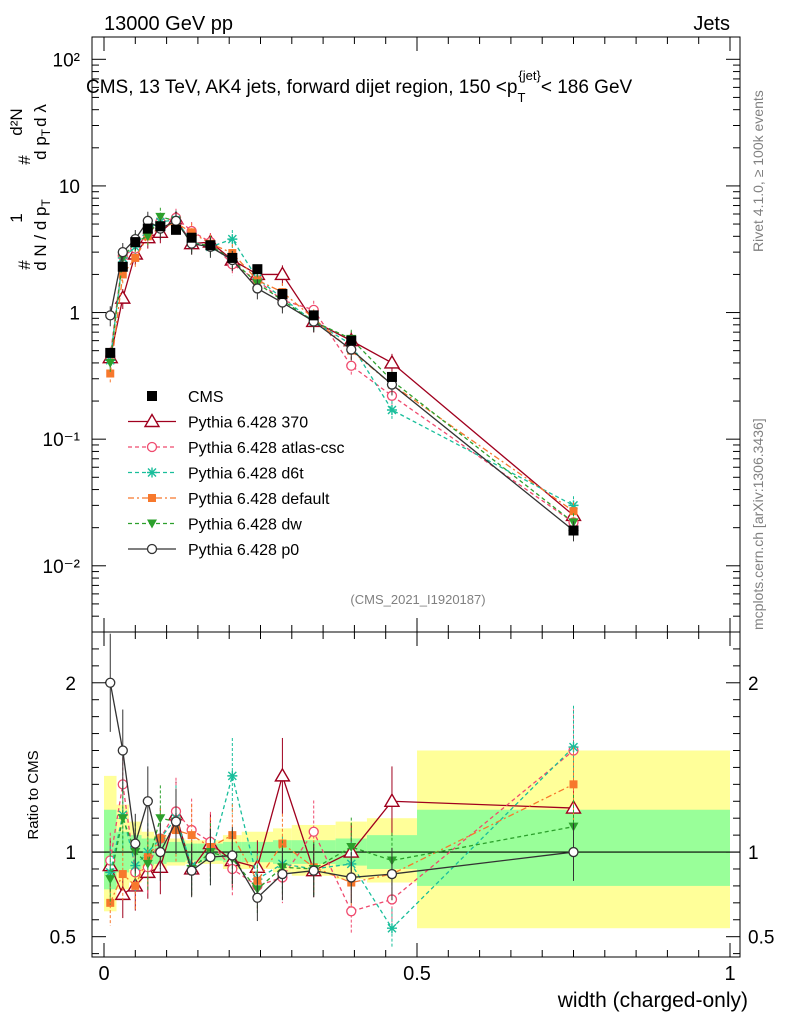 This screenshot has width=786, height=1024. I want to click on legend-entry: Pythia 6.428 370, so click(218, 422).